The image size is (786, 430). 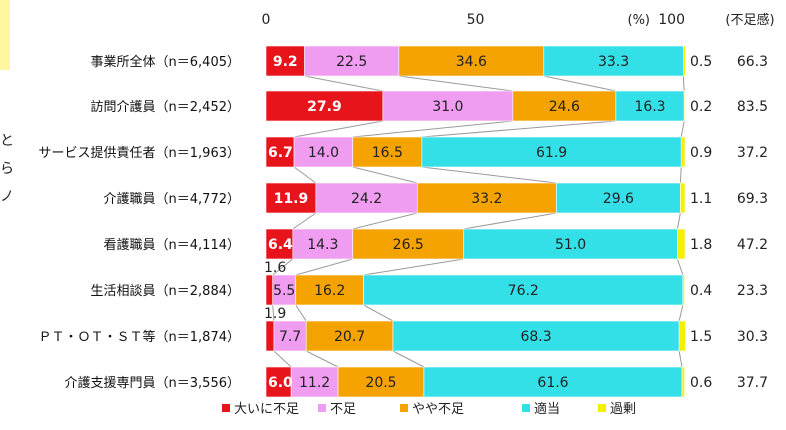 What do you see at coordinates (266, 409) in the screenshot?
I see `legend-label: 大いに不足` at bounding box center [266, 409].